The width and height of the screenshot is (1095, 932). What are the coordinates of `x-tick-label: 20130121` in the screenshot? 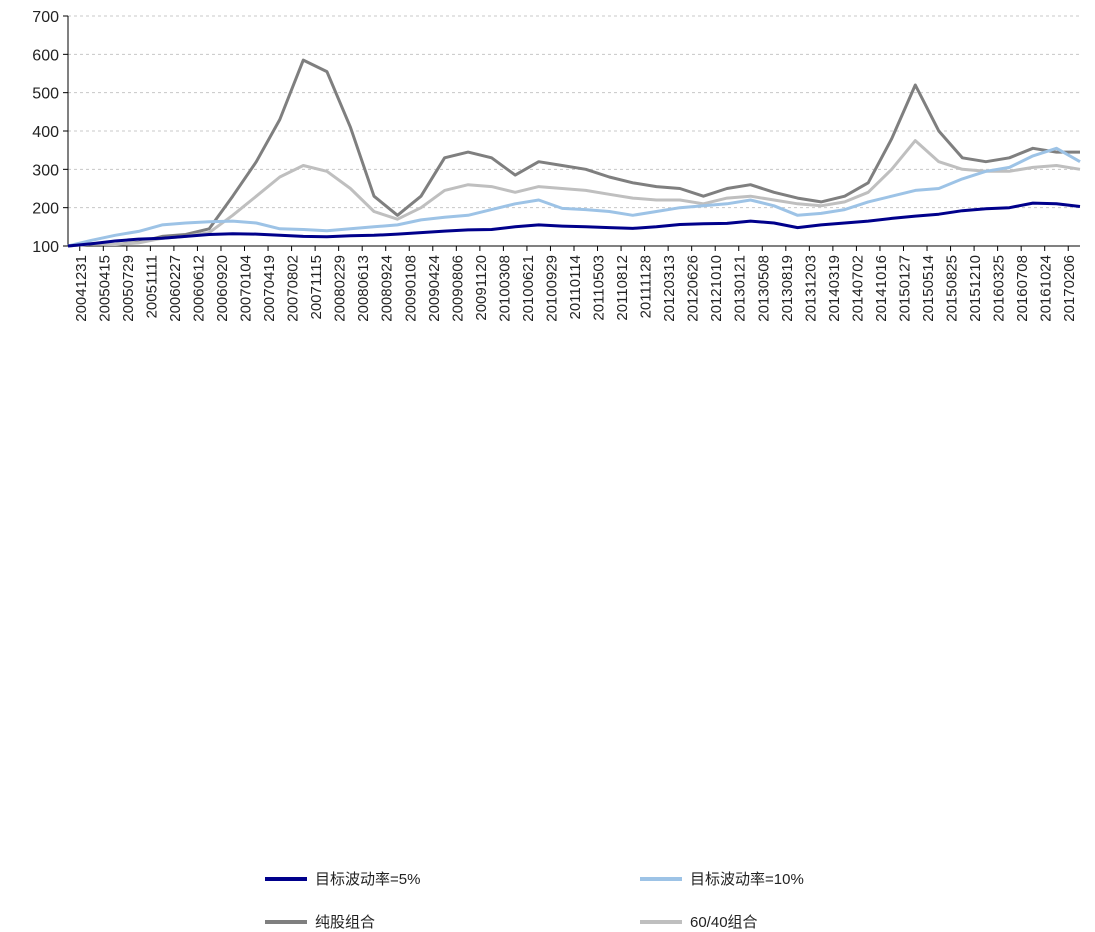 It's located at (740, 288).